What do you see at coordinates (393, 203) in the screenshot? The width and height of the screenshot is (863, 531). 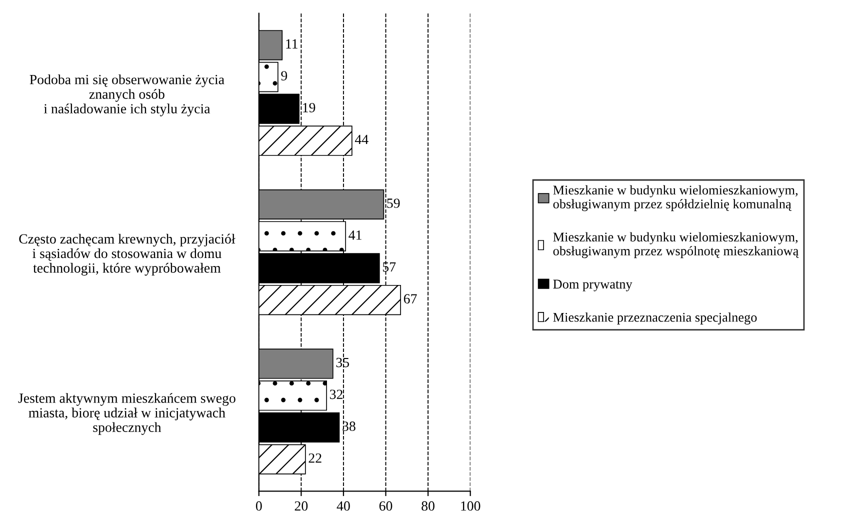 I see `data-label: 59` at bounding box center [393, 203].